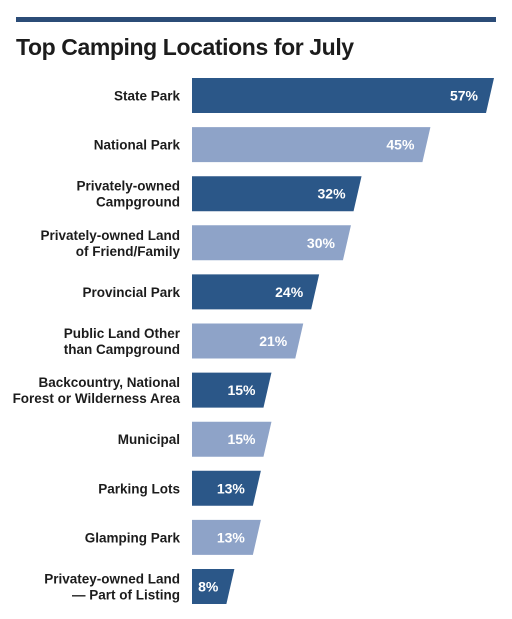 This screenshot has width=512, height=619. What do you see at coordinates (133, 537) in the screenshot?
I see `category-label: Glamping Park` at bounding box center [133, 537].